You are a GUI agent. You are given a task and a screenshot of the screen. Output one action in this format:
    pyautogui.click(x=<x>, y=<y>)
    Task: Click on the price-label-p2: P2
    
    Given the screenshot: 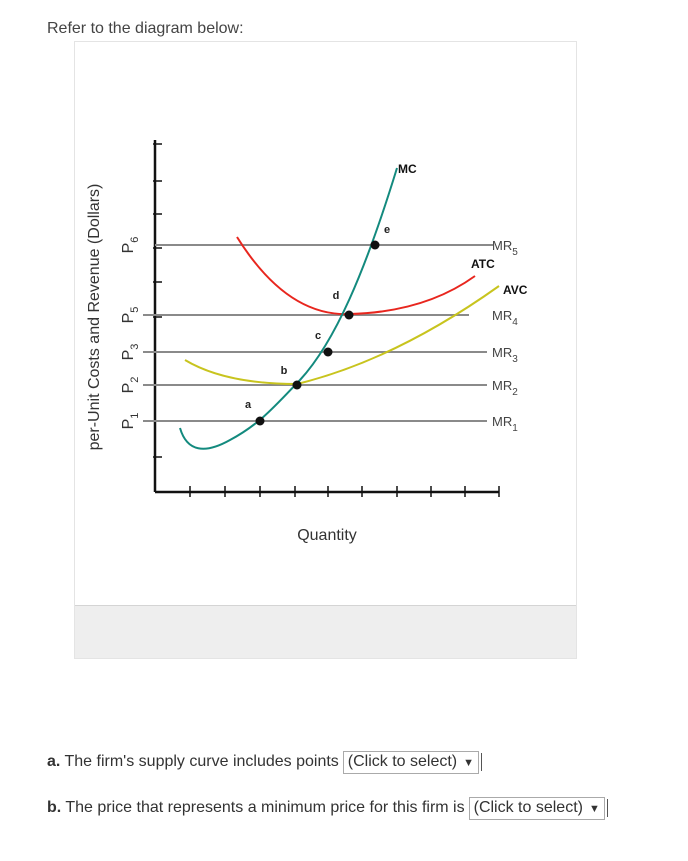 What is the action you would take?
    pyautogui.click(x=130, y=385)
    